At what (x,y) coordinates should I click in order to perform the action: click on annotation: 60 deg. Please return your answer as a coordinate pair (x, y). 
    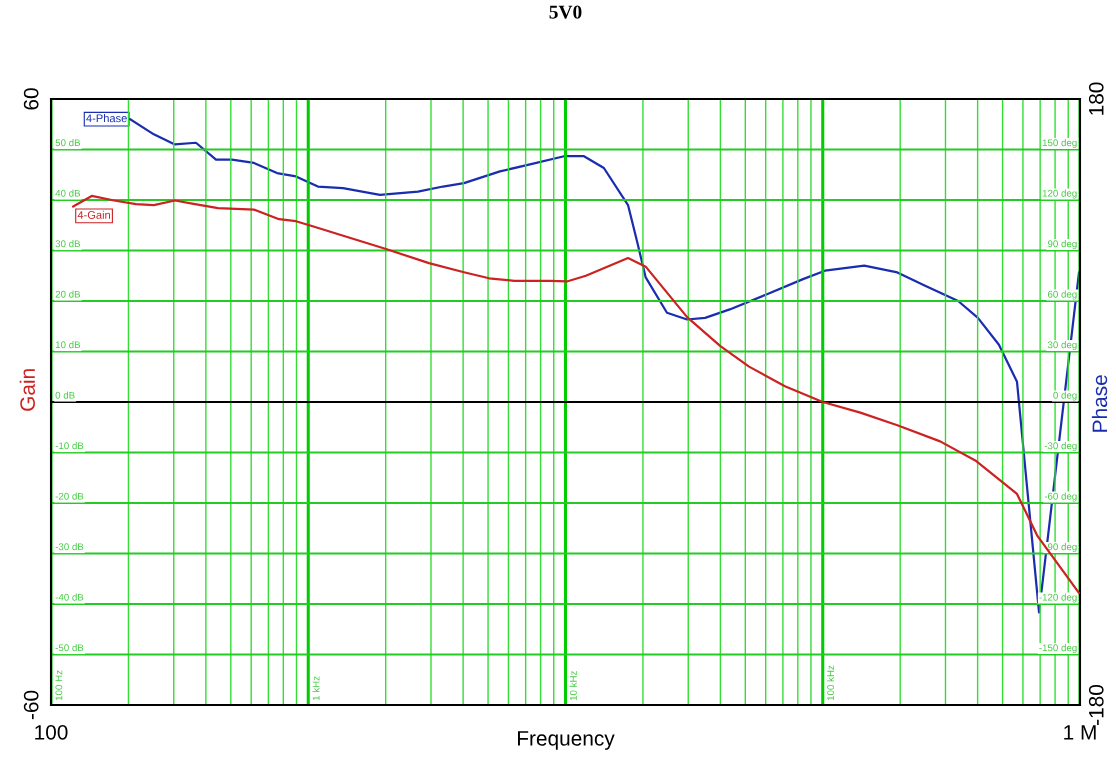
    Looking at the image, I should click on (1062, 295).